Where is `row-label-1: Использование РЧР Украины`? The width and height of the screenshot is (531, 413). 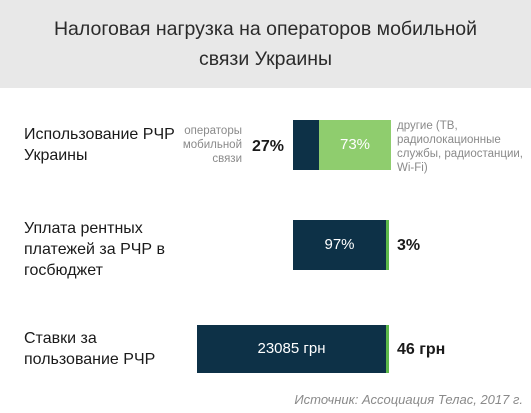 row-label-1: Использование РЧР Украины is located at coordinates (99, 145).